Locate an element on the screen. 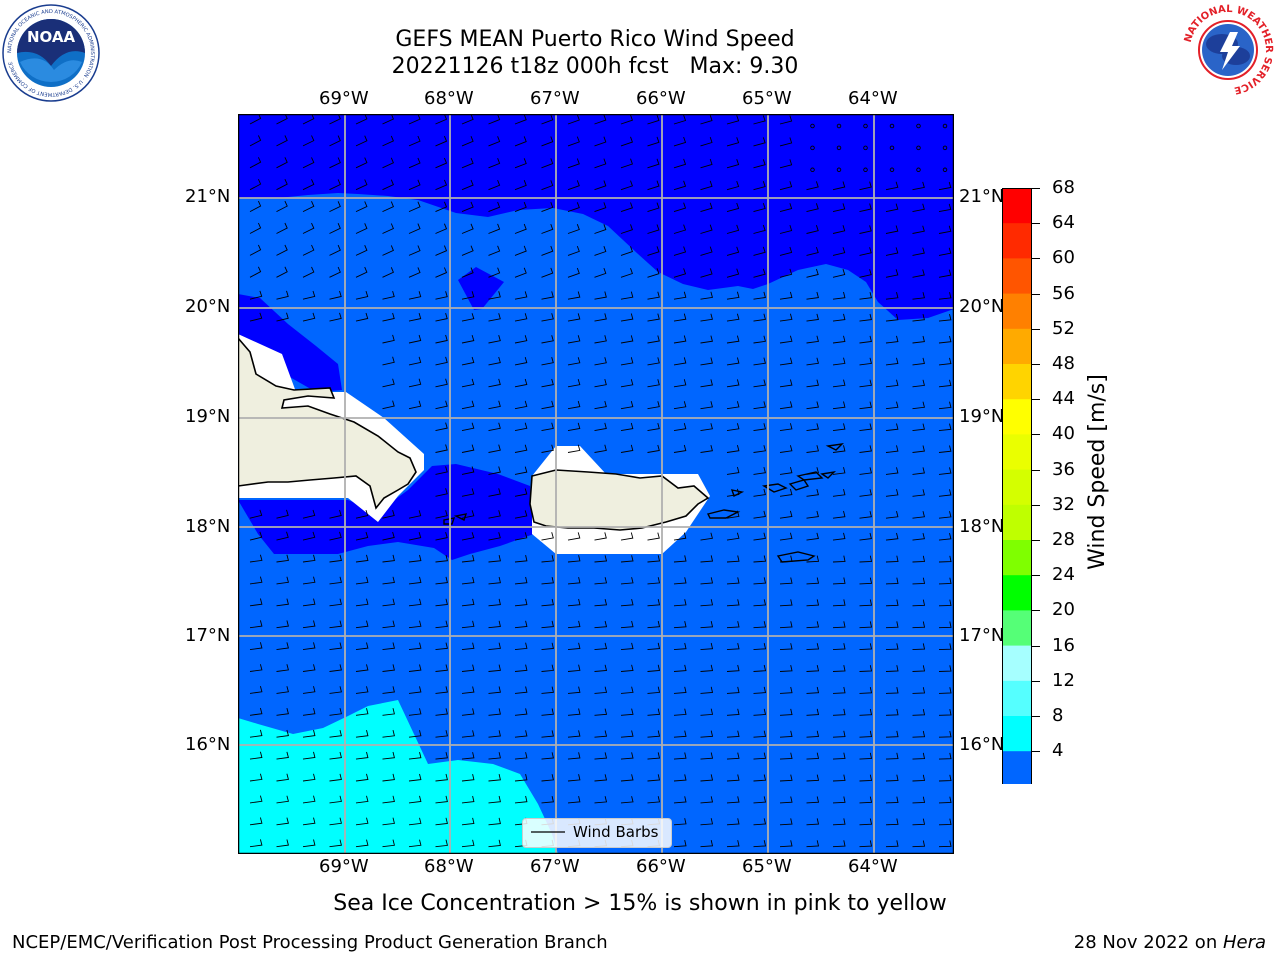 This screenshot has height=960, width=1280. lon-label-top-69w: 69°W is located at coordinates (344, 98).